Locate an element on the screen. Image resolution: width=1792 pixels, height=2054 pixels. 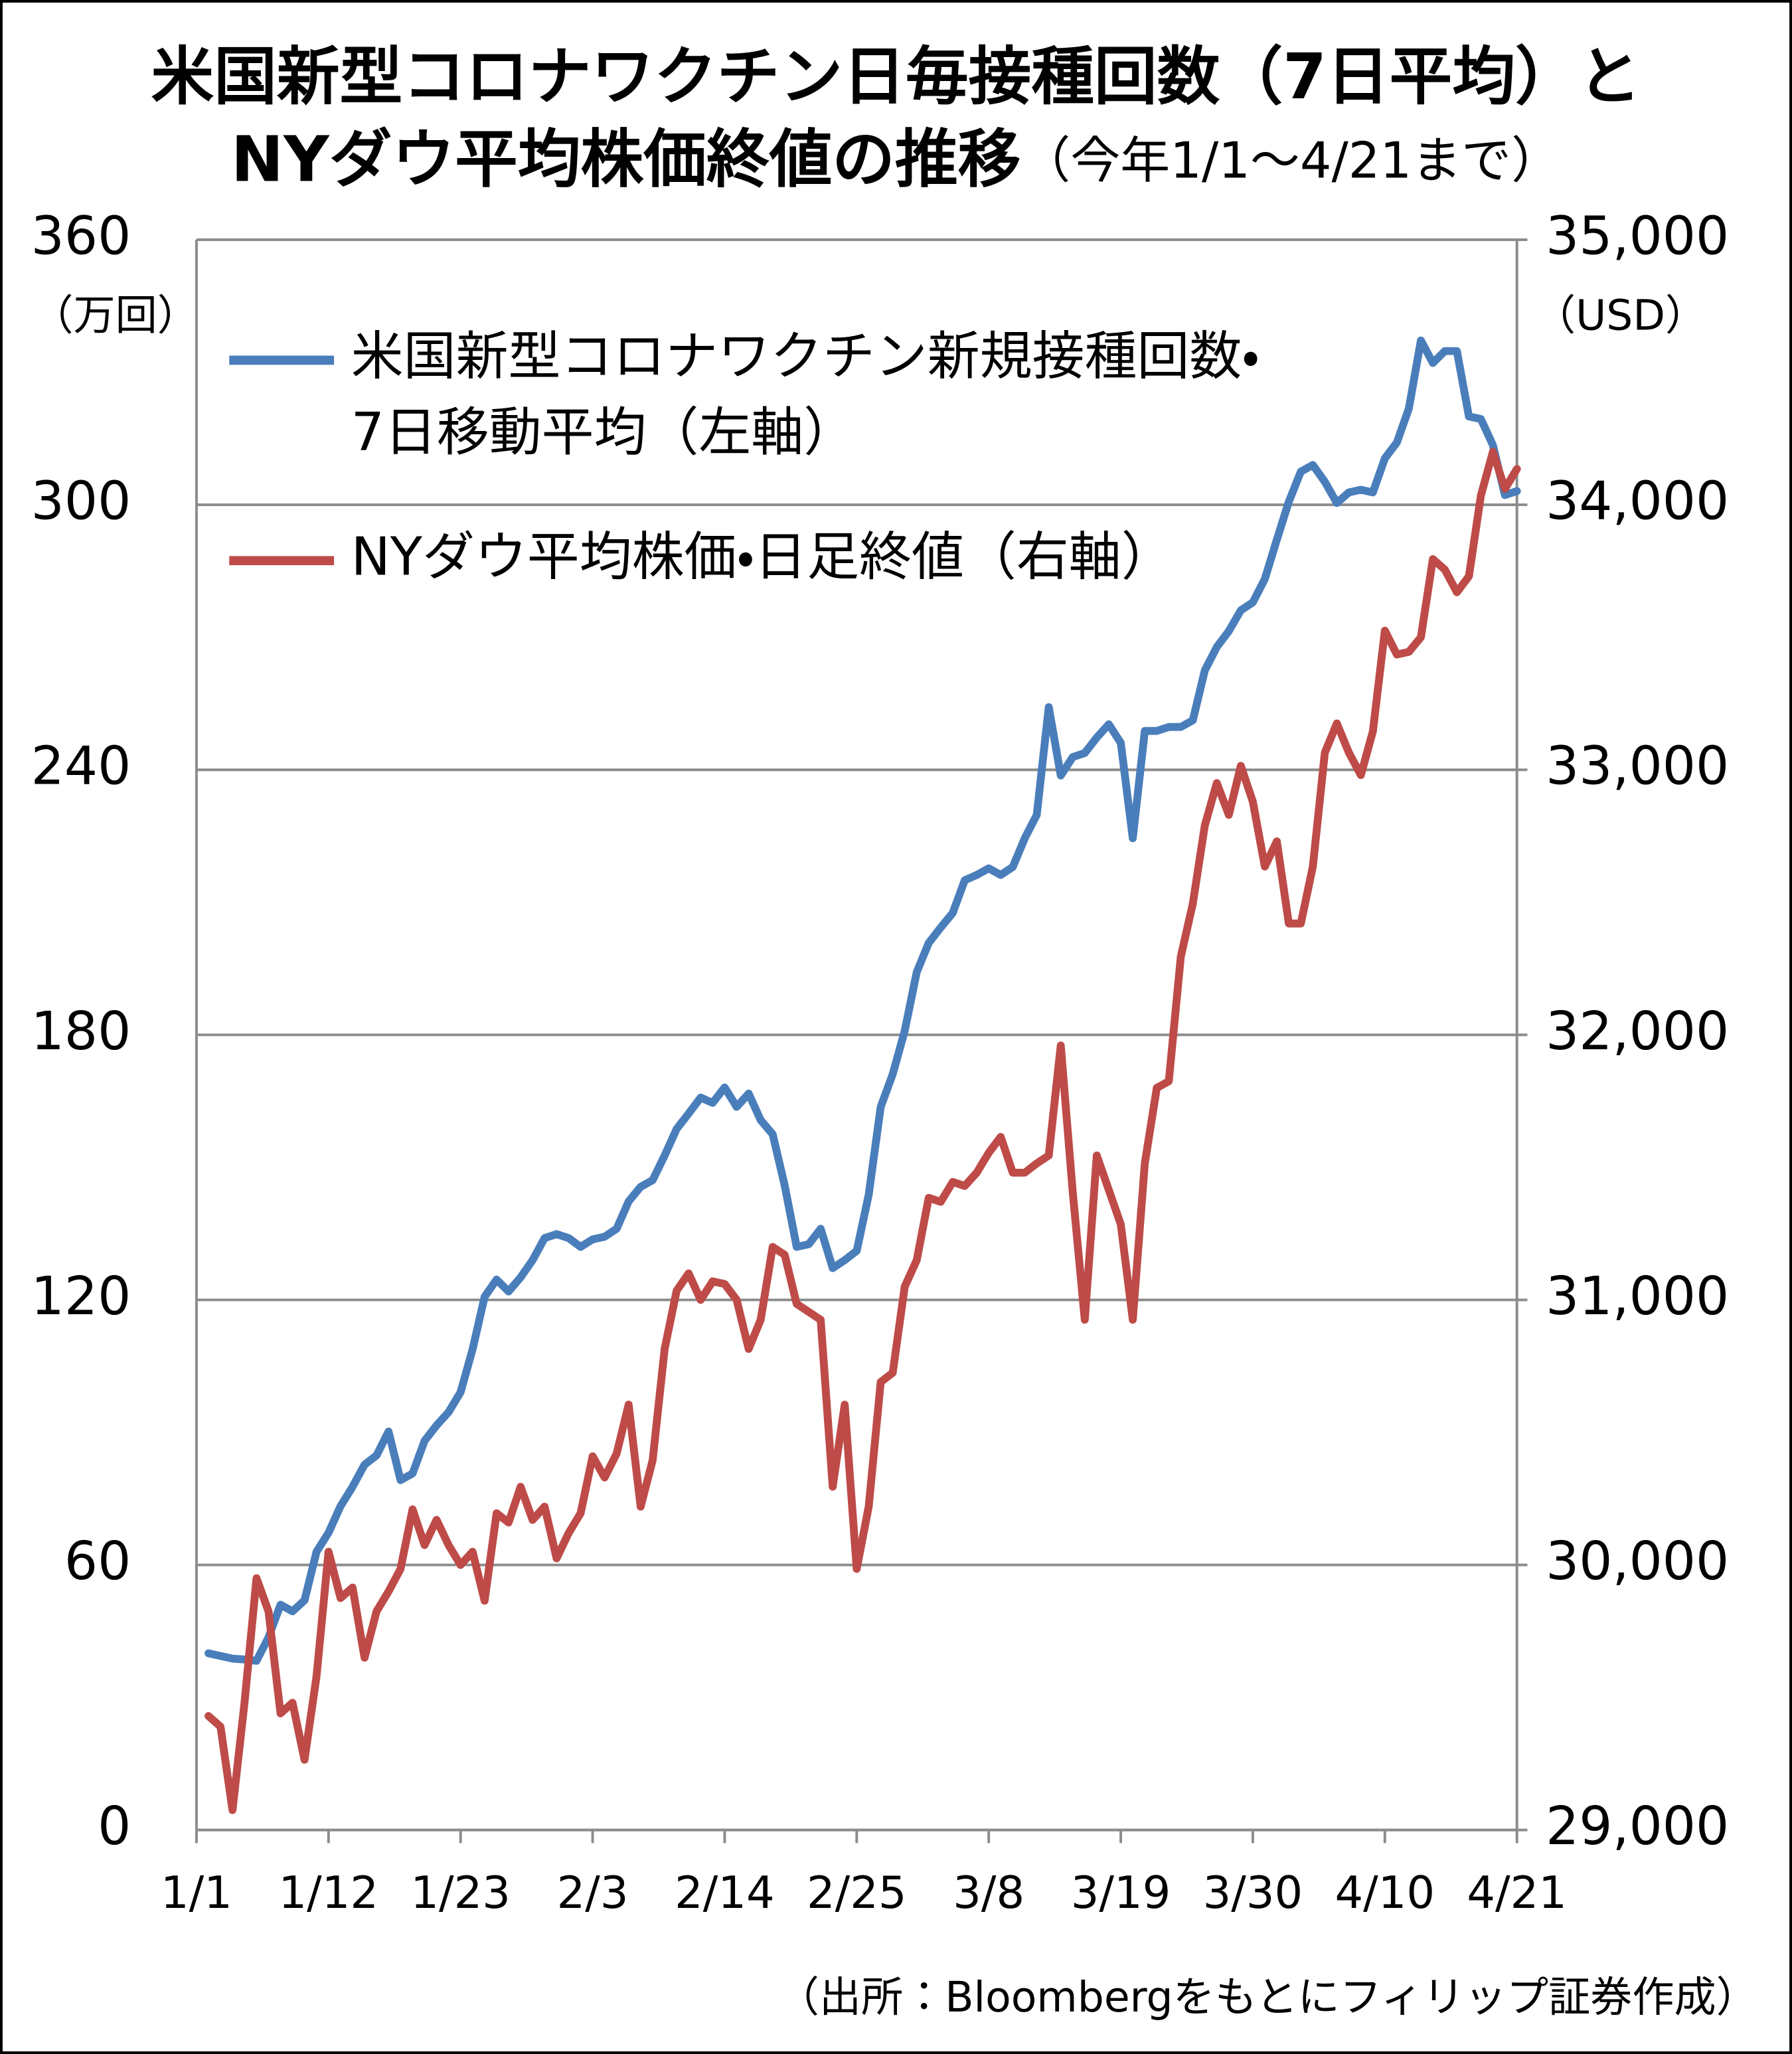
y2-tick-label: 35,000 is located at coordinates (1637, 235).